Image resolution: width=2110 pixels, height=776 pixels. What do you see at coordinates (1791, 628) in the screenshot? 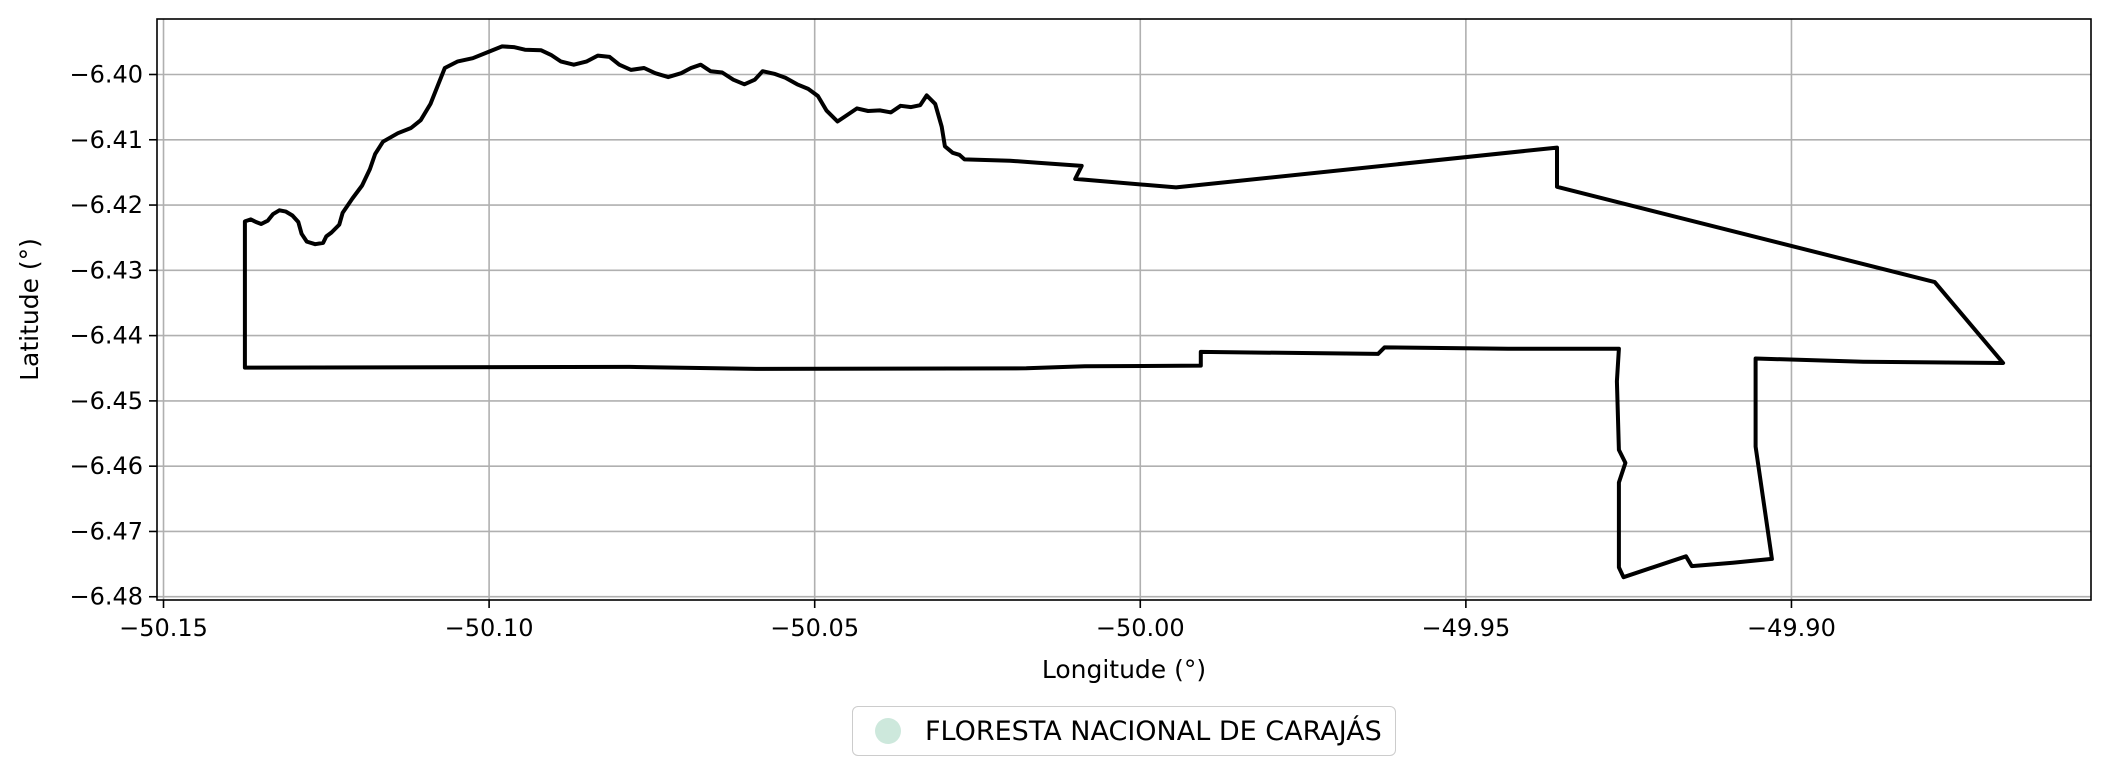
I see `x-tick-label: −49.90` at bounding box center [1791, 628].